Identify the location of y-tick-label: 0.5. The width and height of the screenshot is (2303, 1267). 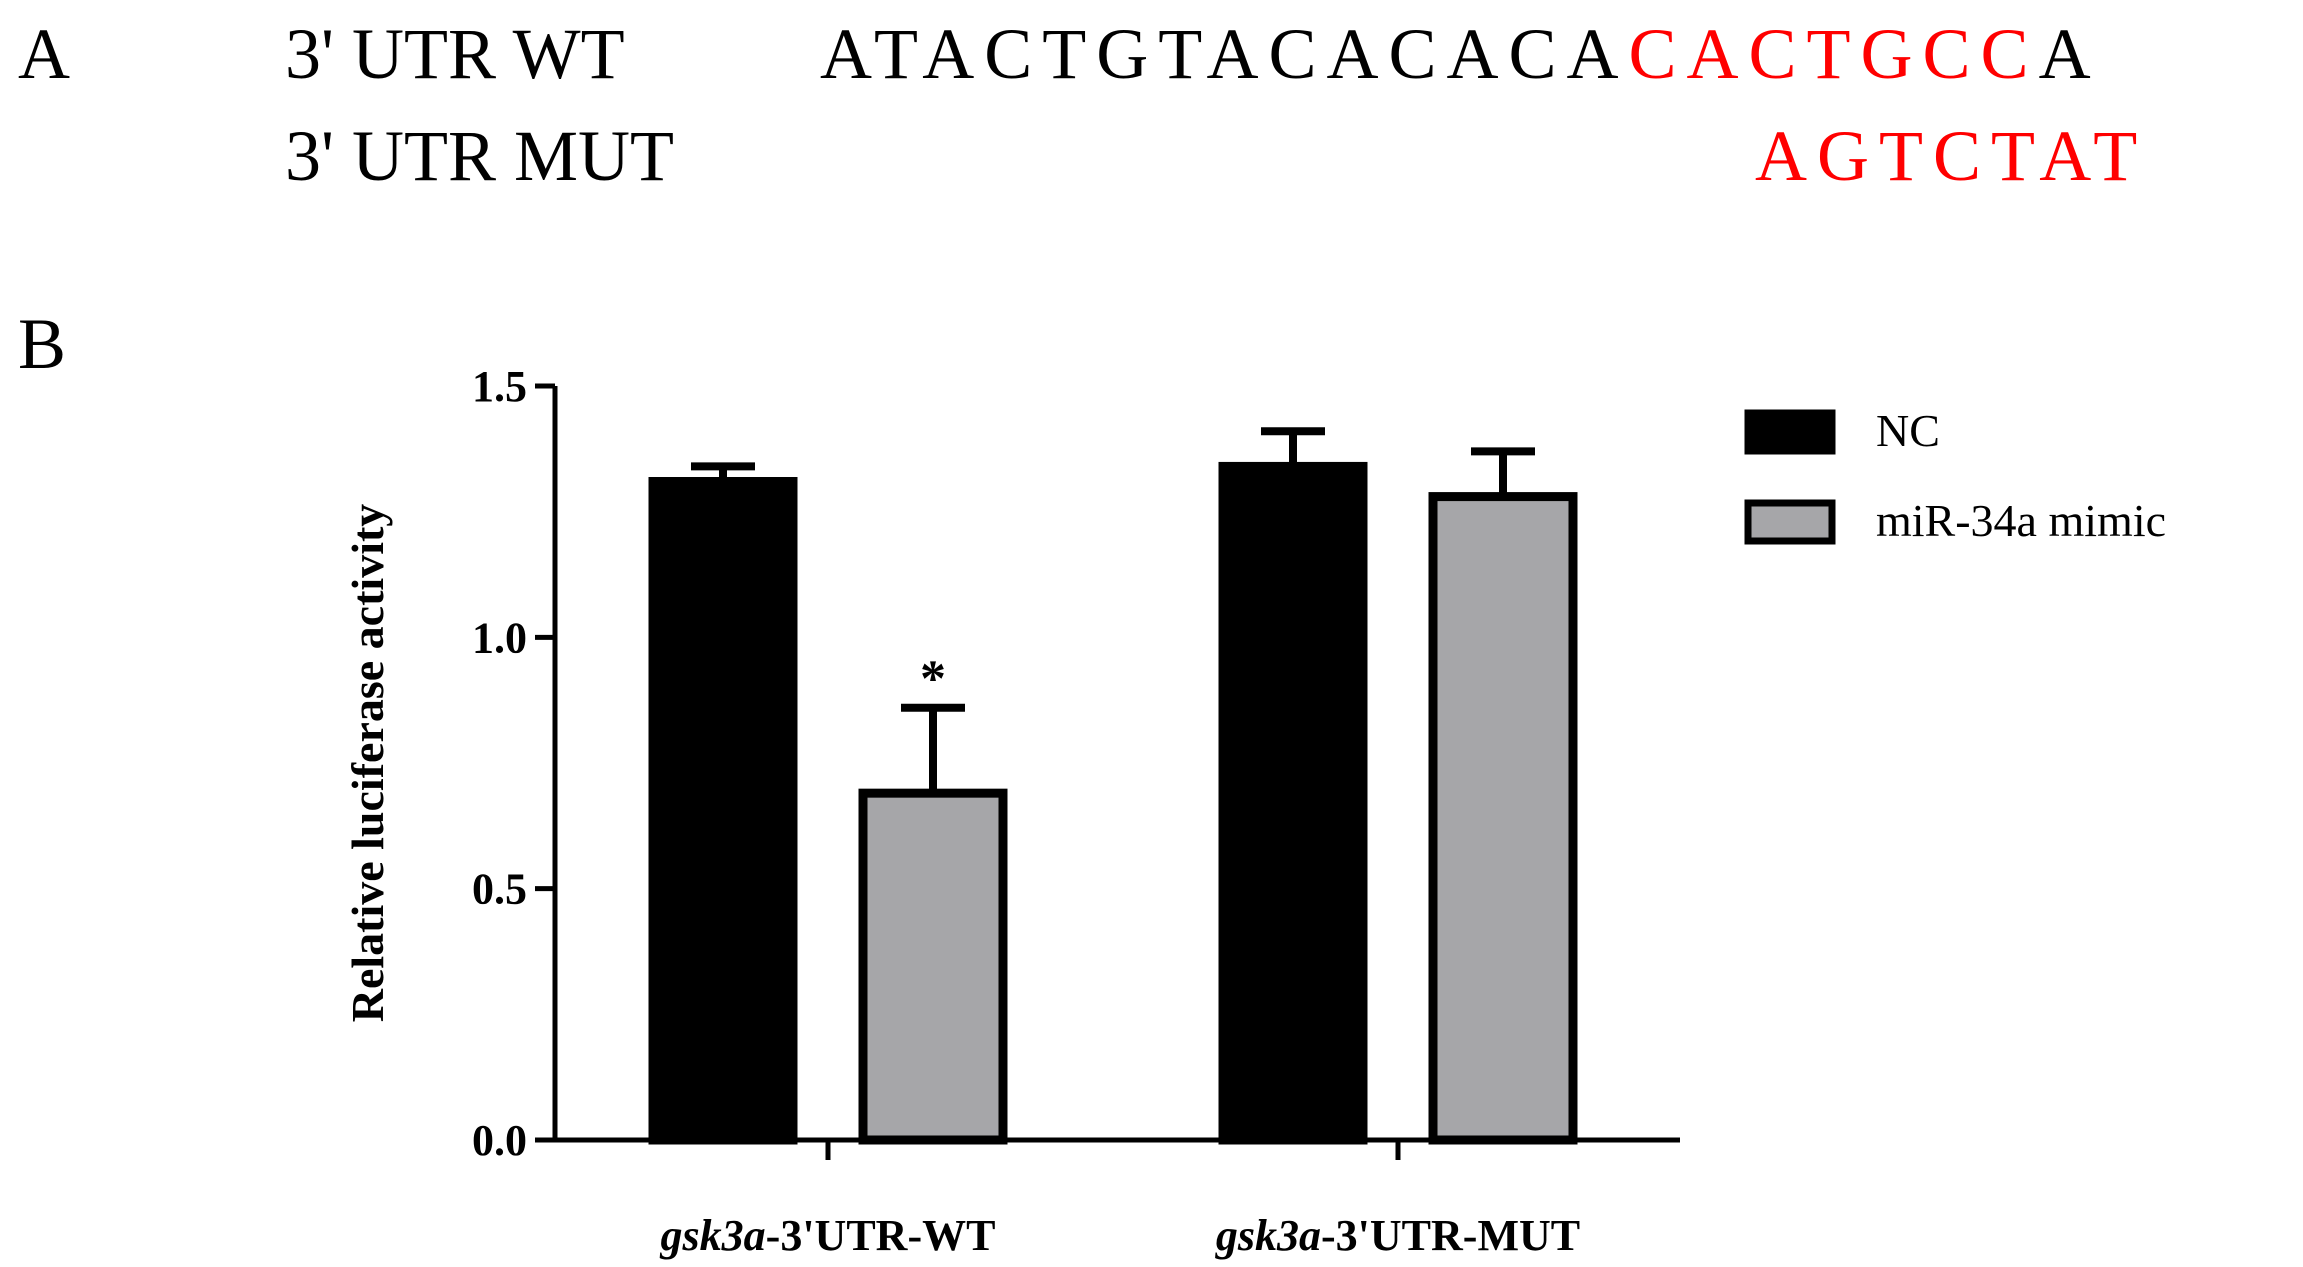
(499, 889).